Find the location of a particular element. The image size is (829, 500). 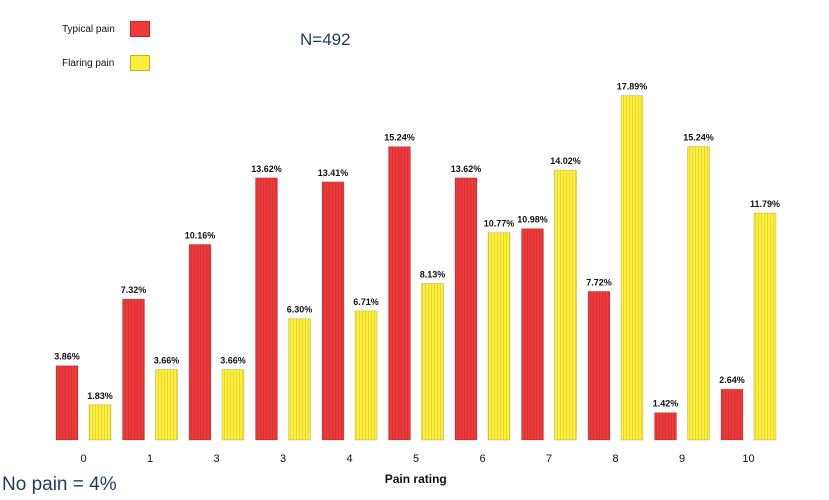

data-label-typical-pain-2: 10.16% is located at coordinates (200, 235).